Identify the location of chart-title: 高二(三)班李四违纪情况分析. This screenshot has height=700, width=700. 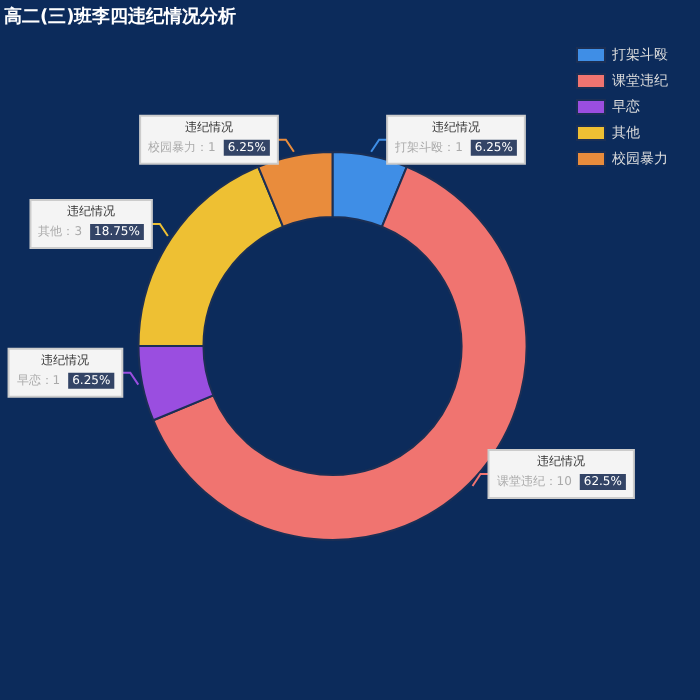
(120, 16).